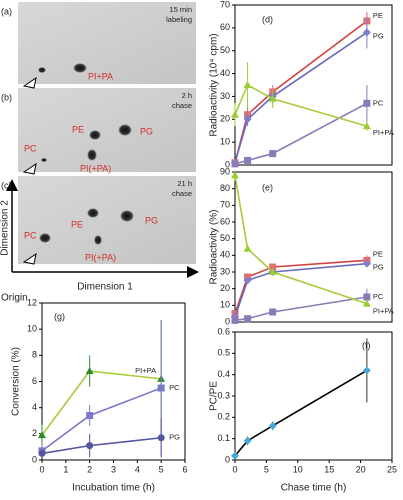 This screenshot has width=403, height=500. What do you see at coordinates (187, 95) in the screenshot?
I see `tlc-caption: 2 h` at bounding box center [187, 95].